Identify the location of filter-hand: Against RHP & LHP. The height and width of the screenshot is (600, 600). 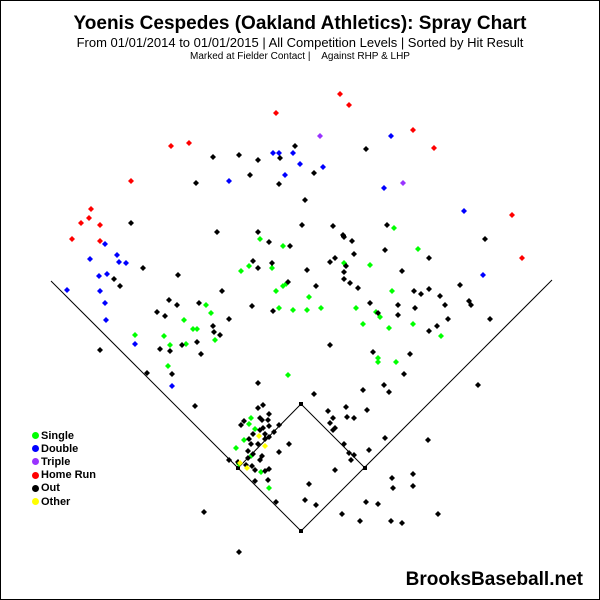
(365, 56).